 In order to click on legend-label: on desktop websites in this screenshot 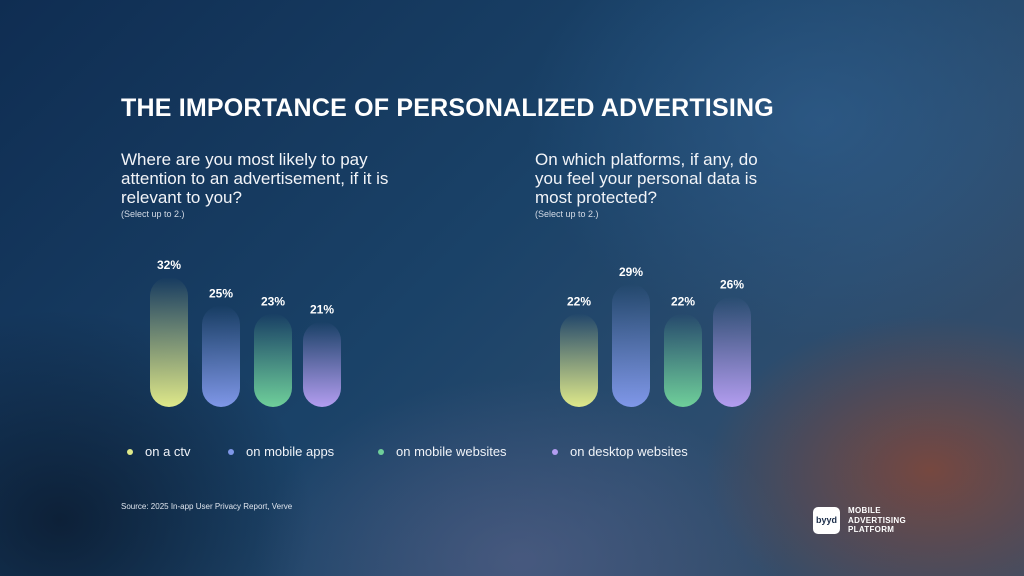, I will do `click(629, 451)`.